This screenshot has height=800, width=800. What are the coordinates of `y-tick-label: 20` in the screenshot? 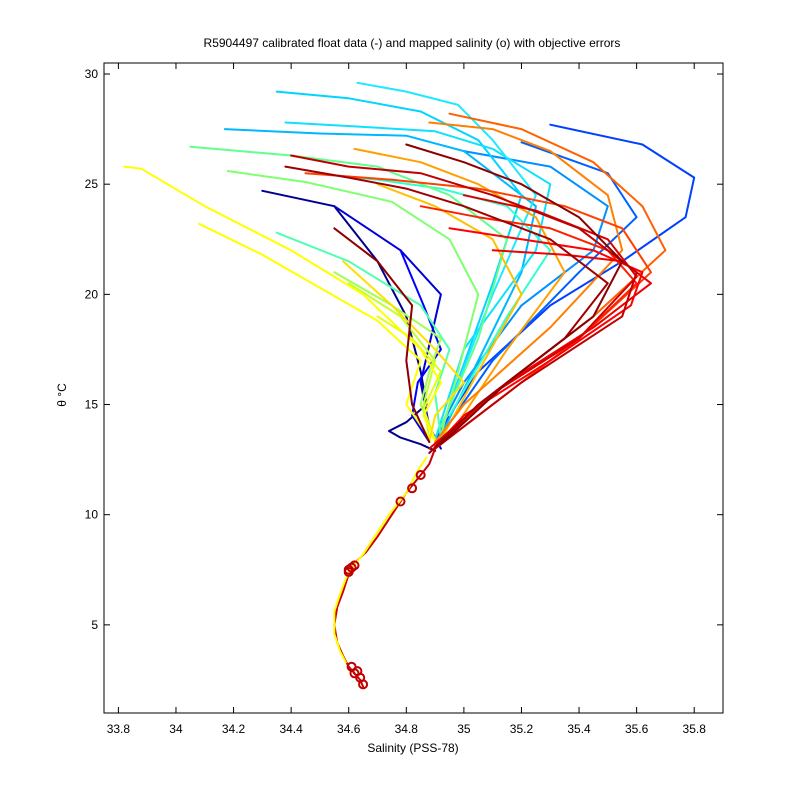 It's located at (92, 294).